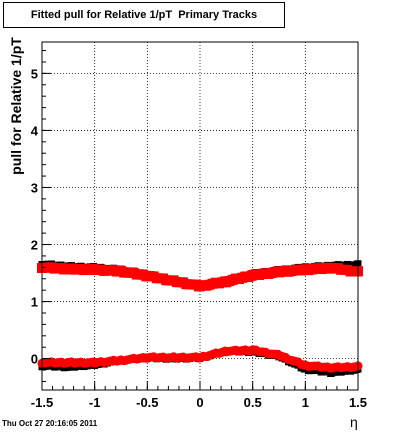  What do you see at coordinates (253, 402) in the screenshot?
I see `x-tick-label: 0.5` at bounding box center [253, 402].